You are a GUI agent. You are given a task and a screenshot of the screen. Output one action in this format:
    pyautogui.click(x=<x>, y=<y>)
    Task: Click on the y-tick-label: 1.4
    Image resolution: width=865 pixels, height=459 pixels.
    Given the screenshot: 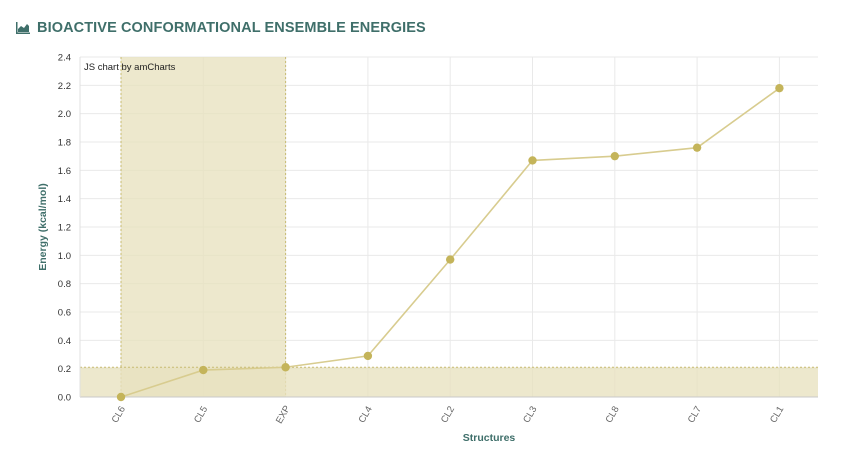 What is the action you would take?
    pyautogui.click(x=64, y=199)
    